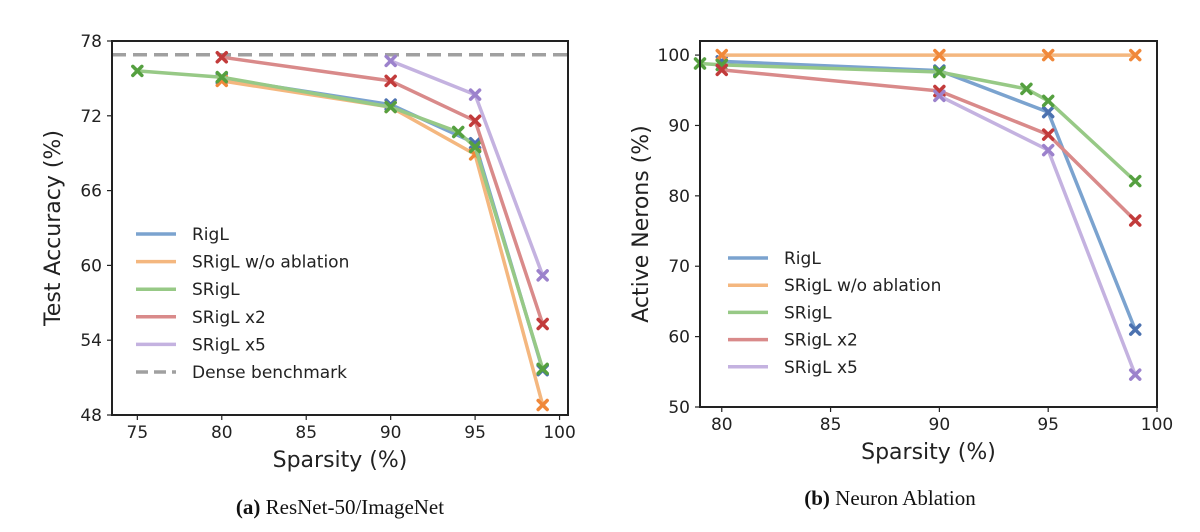 Image resolution: width=1200 pixels, height=532 pixels. What do you see at coordinates (91, 416) in the screenshot?
I see `y-tick-label: 48` at bounding box center [91, 416].